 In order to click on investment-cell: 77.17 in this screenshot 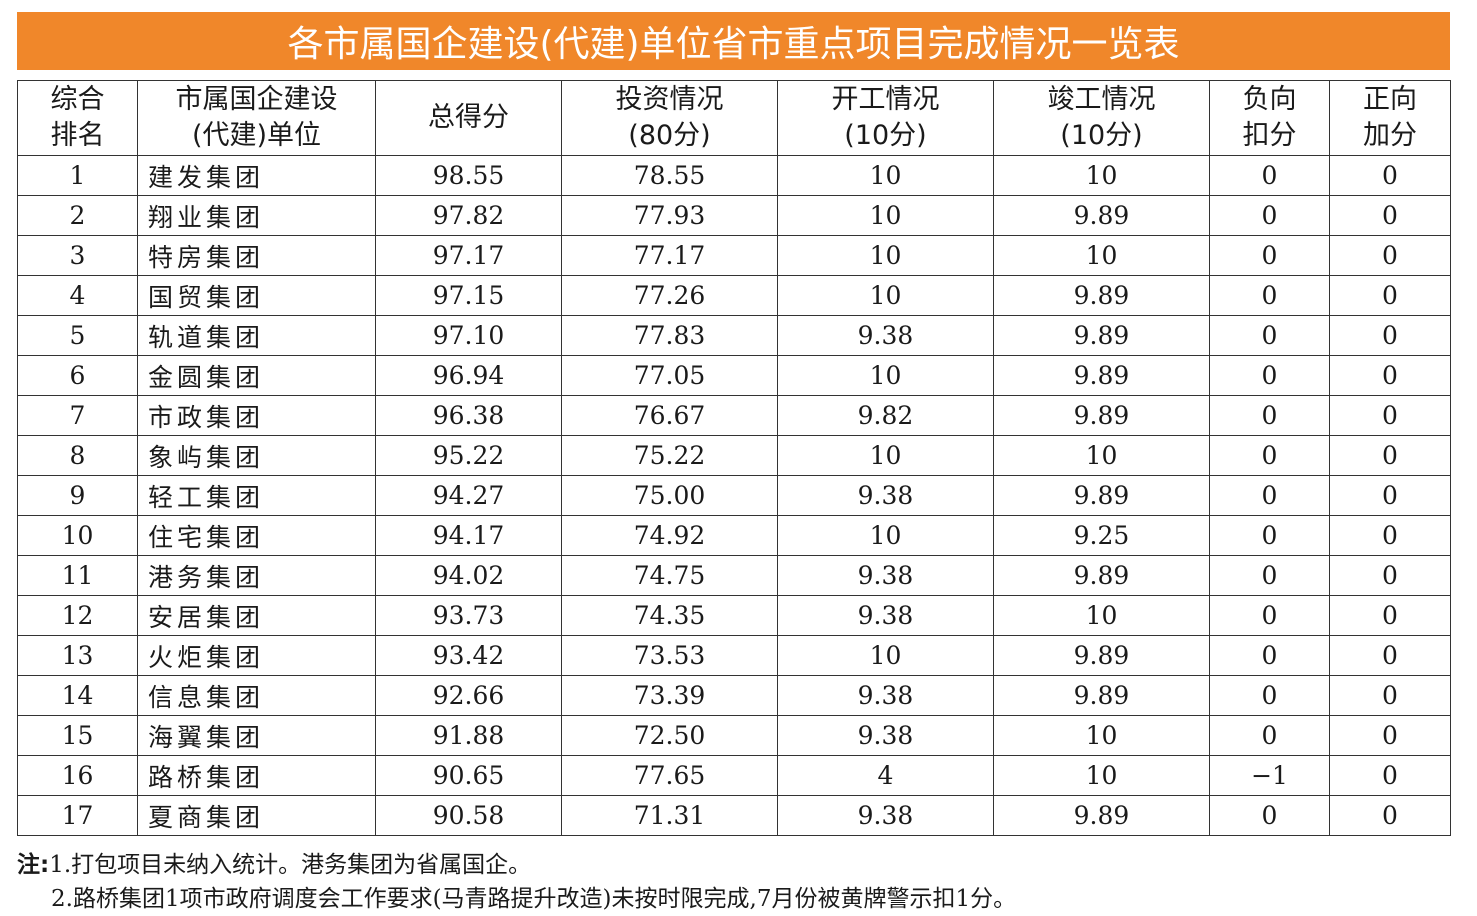, I will do `click(669, 255)`.